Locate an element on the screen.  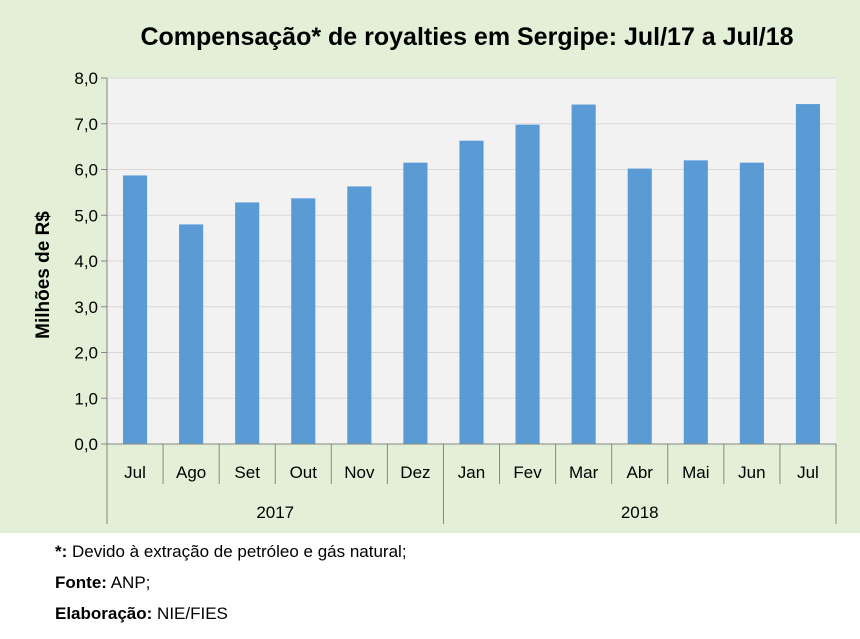
x-tick-label: Nov is located at coordinates (359, 472).